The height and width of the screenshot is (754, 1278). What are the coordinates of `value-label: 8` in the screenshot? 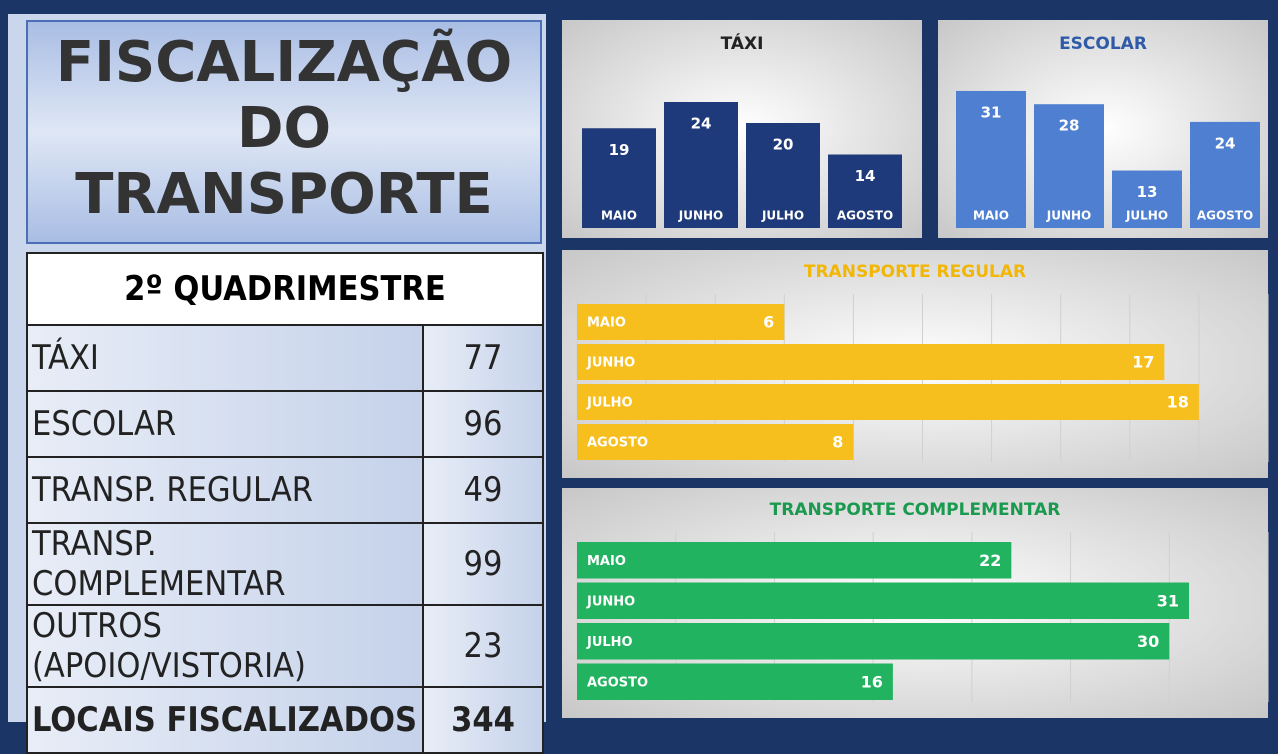 It's located at (837, 442).